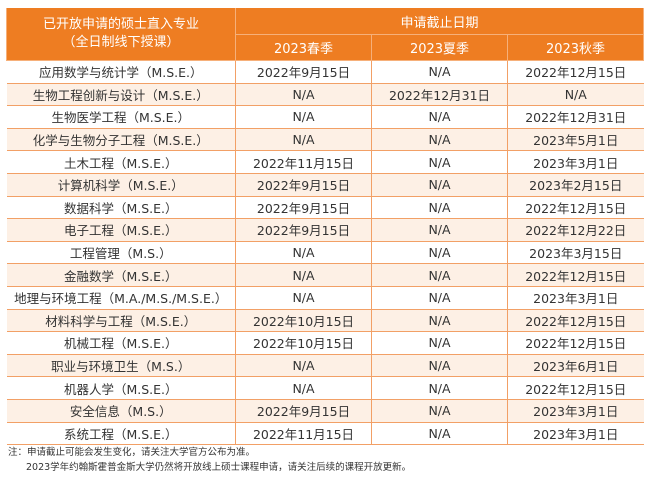 The height and width of the screenshot is (477, 652). Describe the element at coordinates (121, 95) in the screenshot. I see `program-cell: 生物工程创新与设计（M.S.E.）` at that location.